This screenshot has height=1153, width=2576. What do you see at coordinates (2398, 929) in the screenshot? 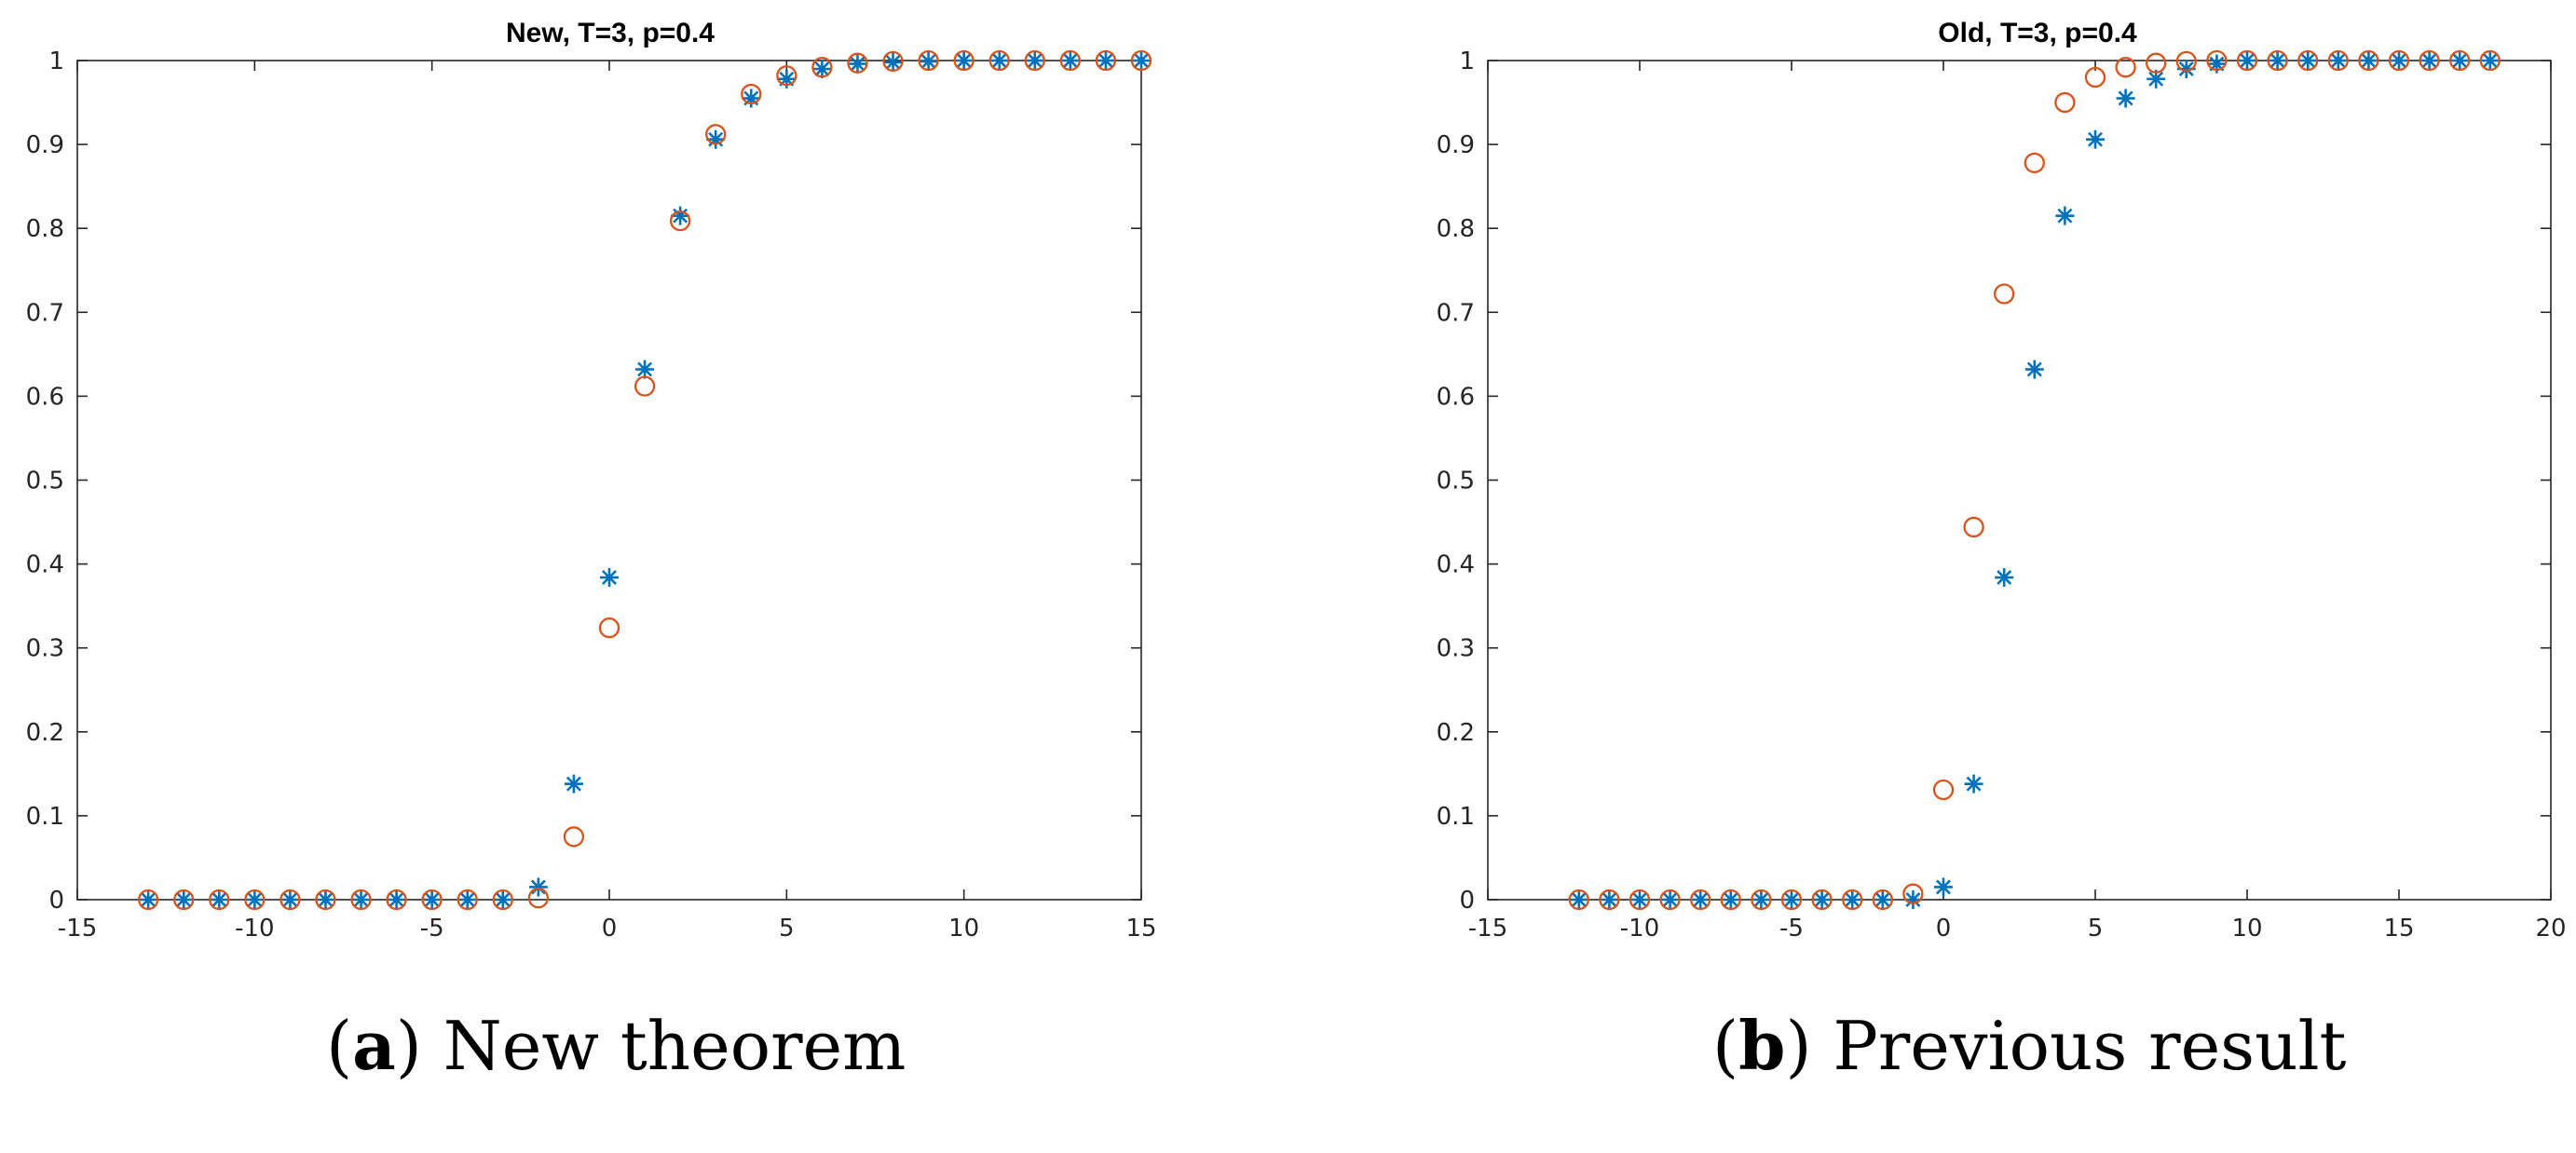
I see `x-tick-label: 15` at bounding box center [2398, 929].